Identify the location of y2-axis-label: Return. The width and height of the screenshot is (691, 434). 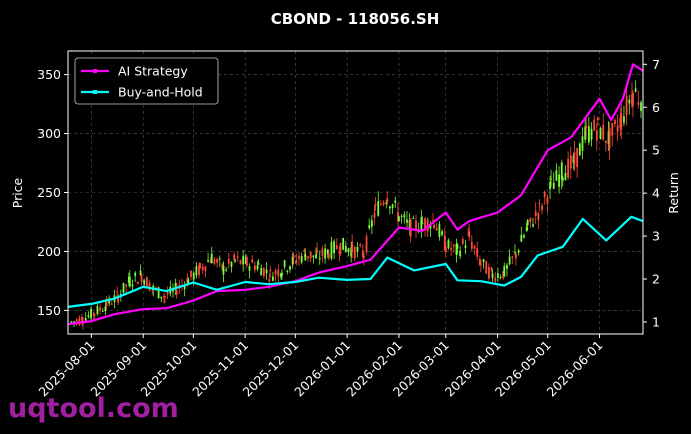
(673, 192).